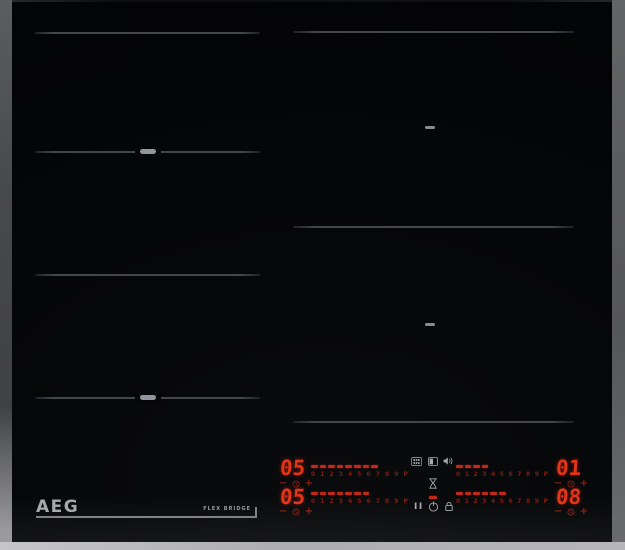 This screenshot has width=625, height=550. What do you see at coordinates (449, 506) in the screenshot?
I see `lock-button` at bounding box center [449, 506].